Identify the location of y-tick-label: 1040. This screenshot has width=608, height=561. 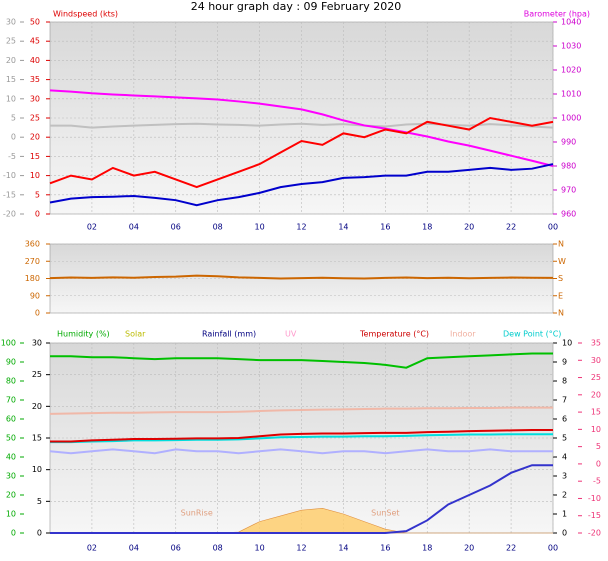
(571, 22).